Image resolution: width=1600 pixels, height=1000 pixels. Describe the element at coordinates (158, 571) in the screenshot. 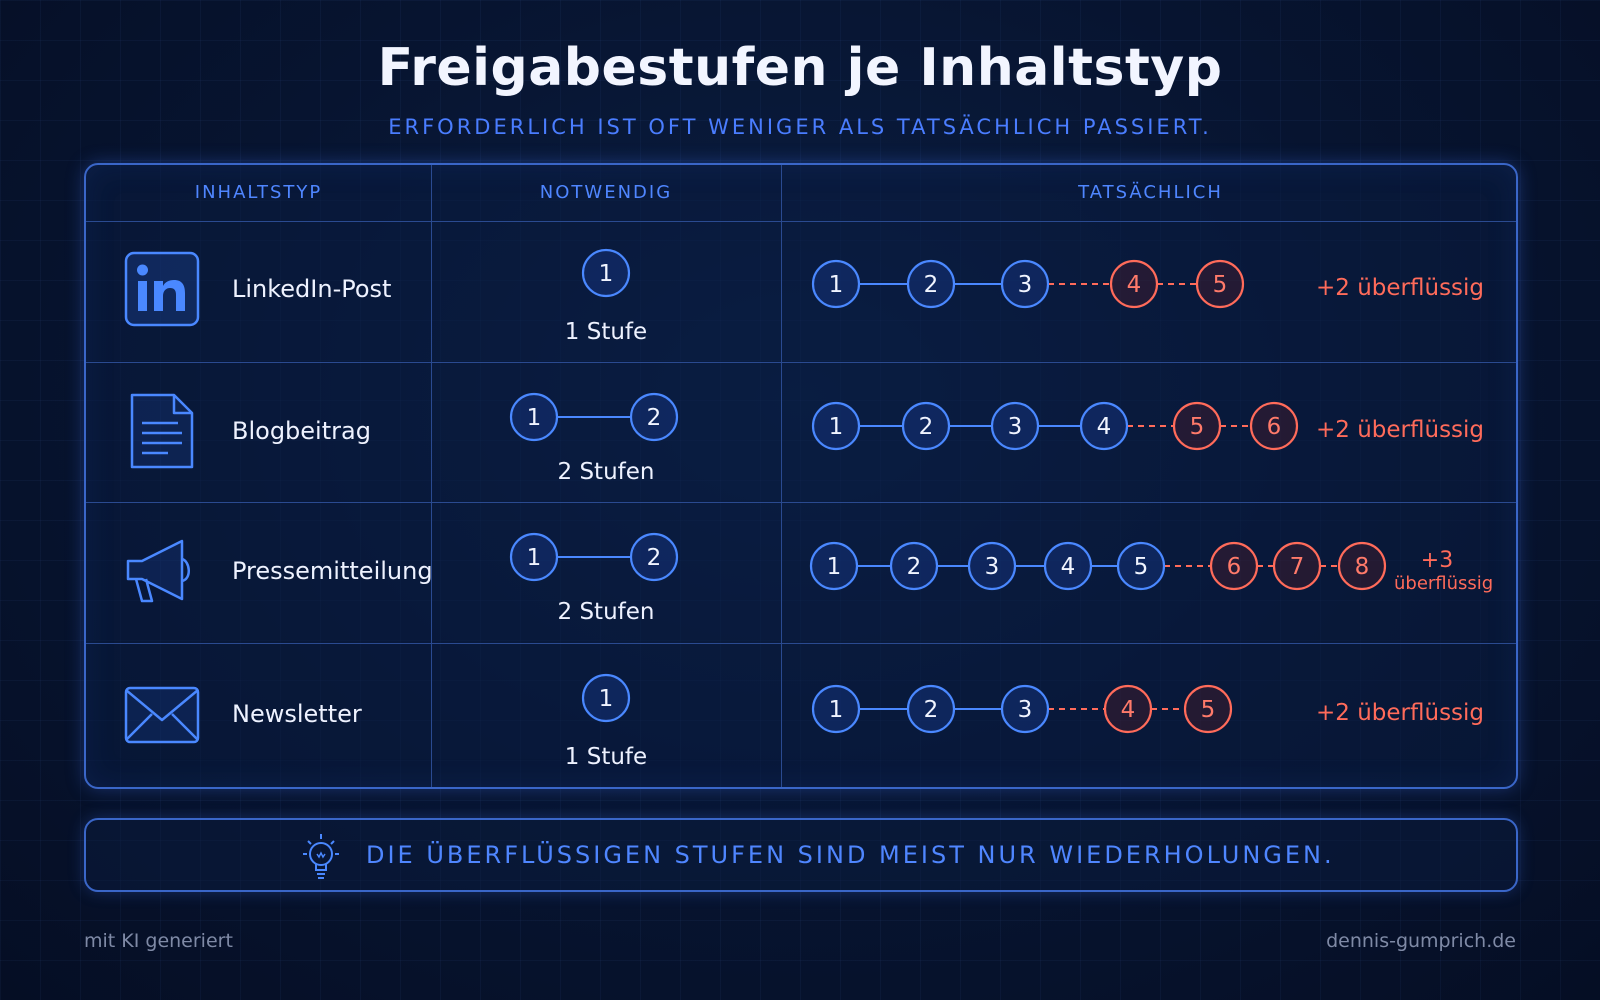

I see `megaphone-icon` at that location.